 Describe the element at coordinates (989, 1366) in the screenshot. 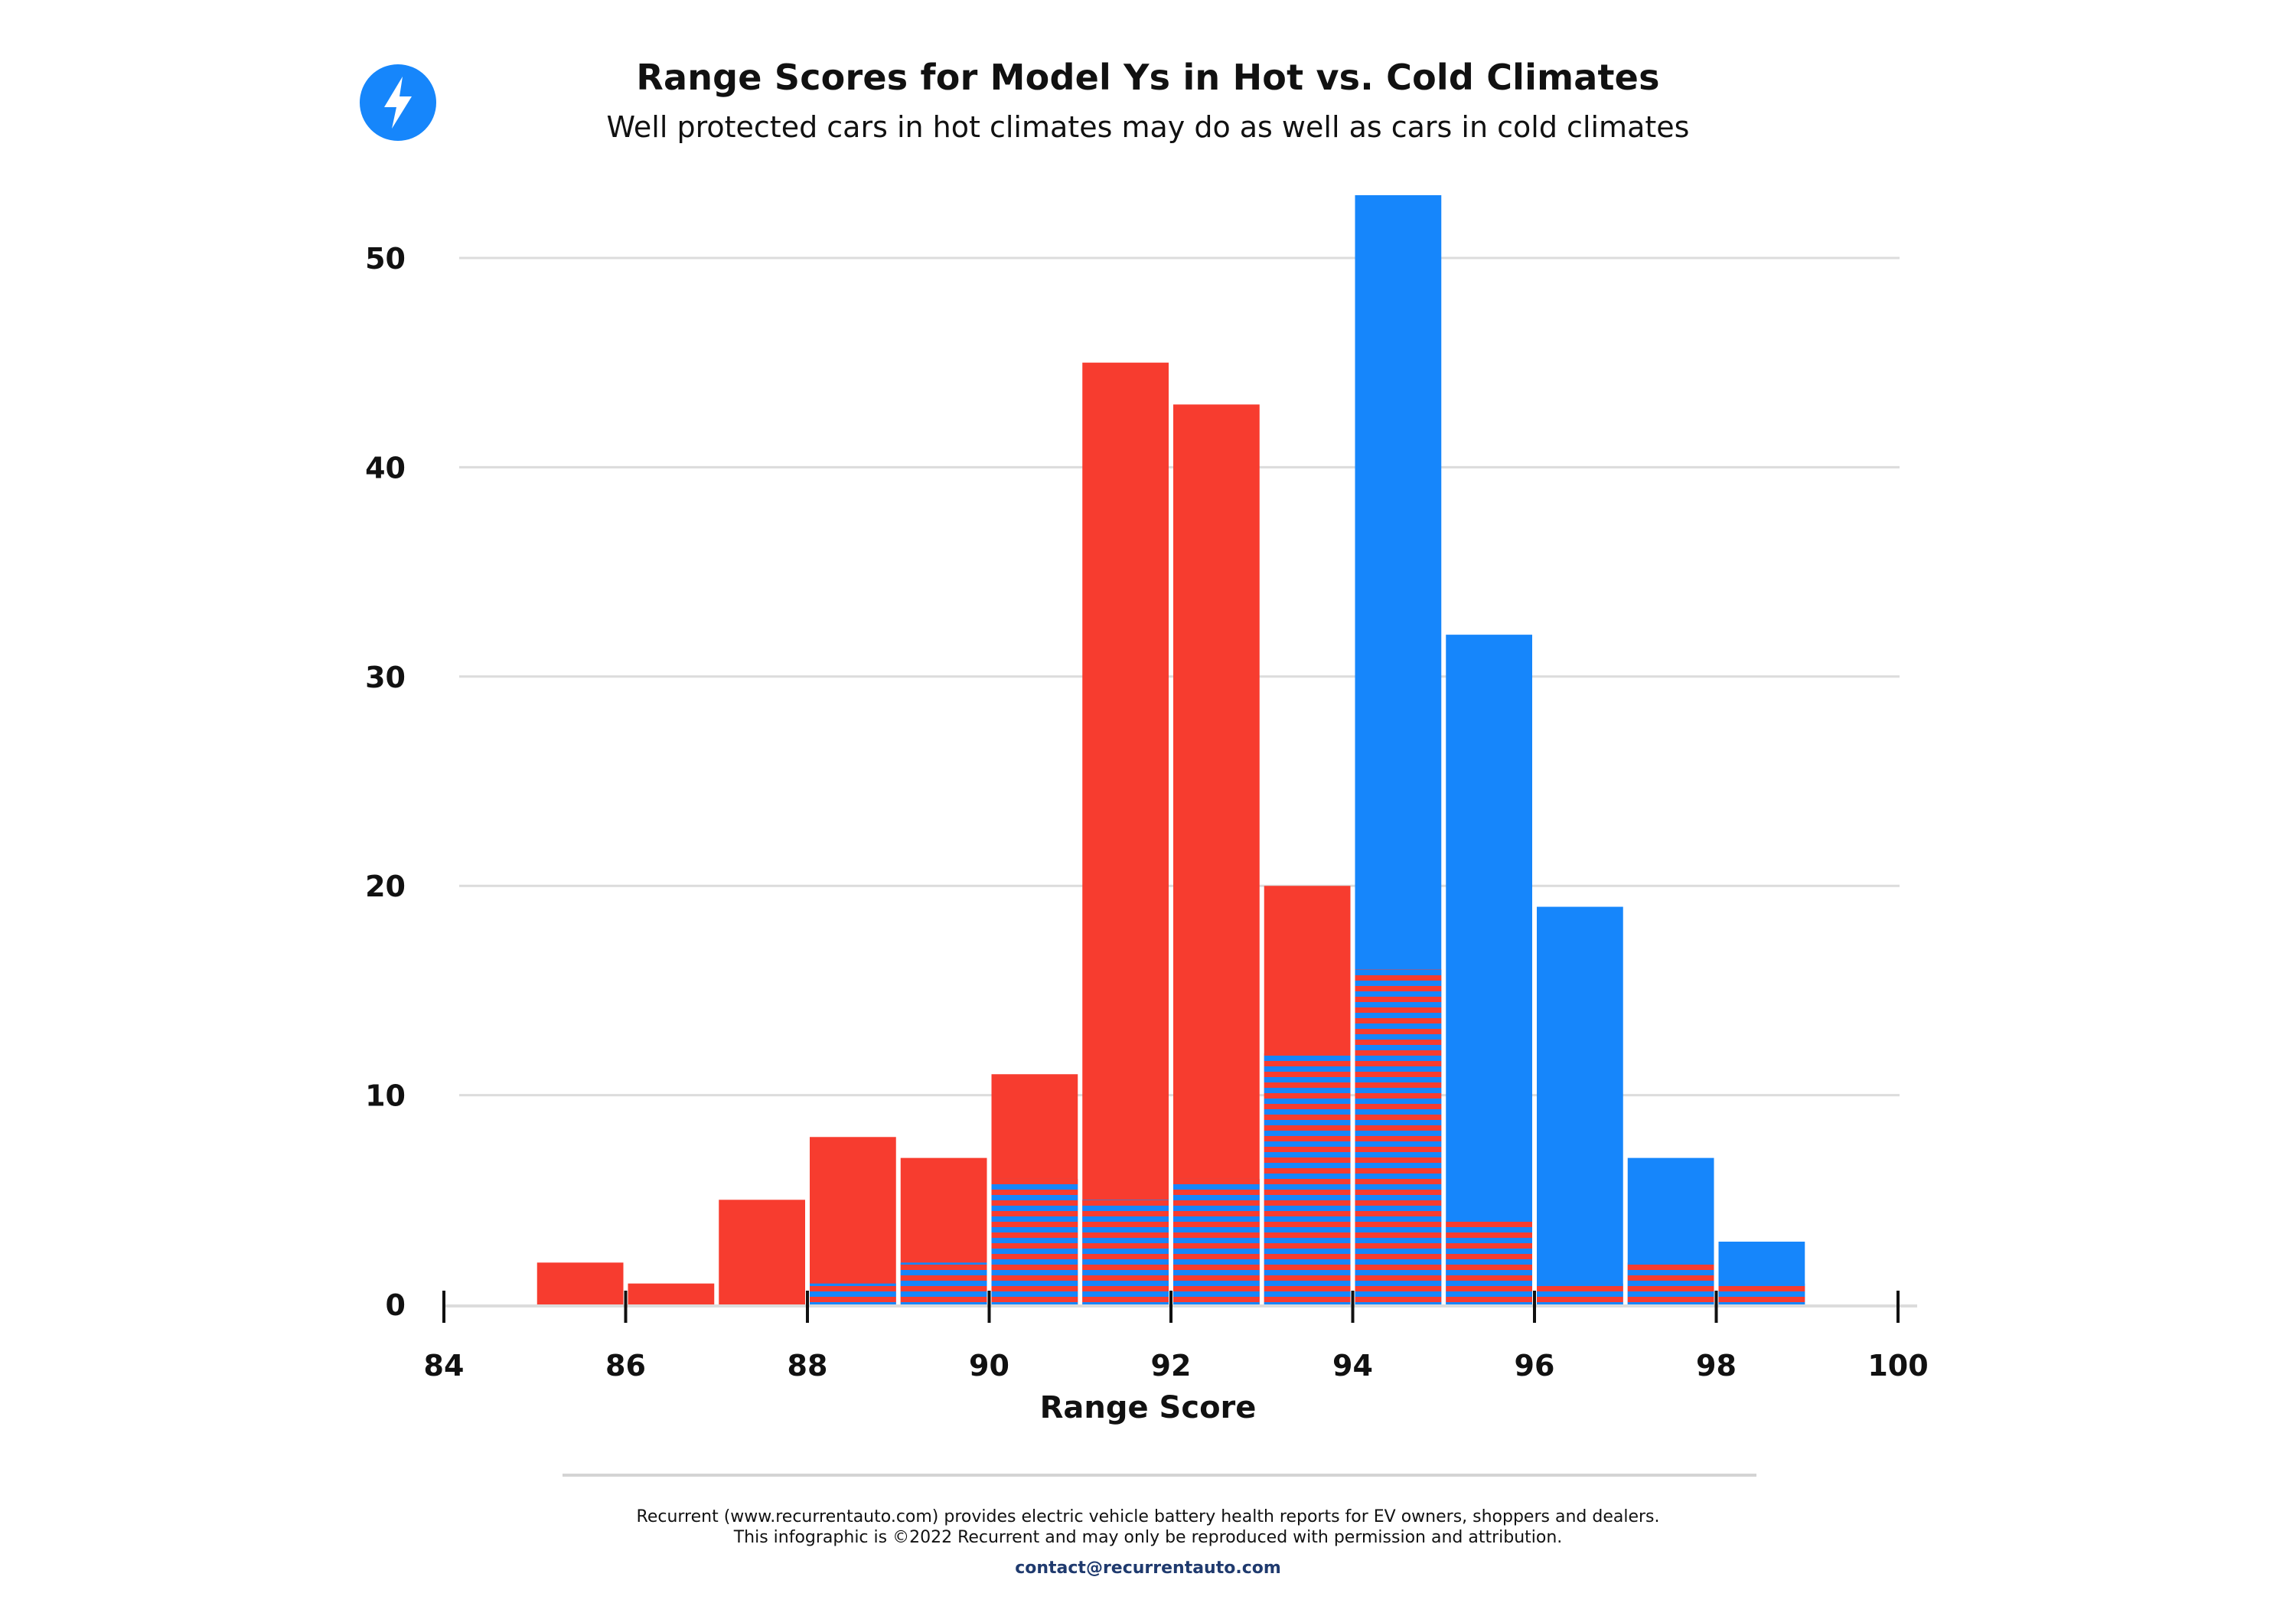

I see `x-tick-label: 90` at that location.